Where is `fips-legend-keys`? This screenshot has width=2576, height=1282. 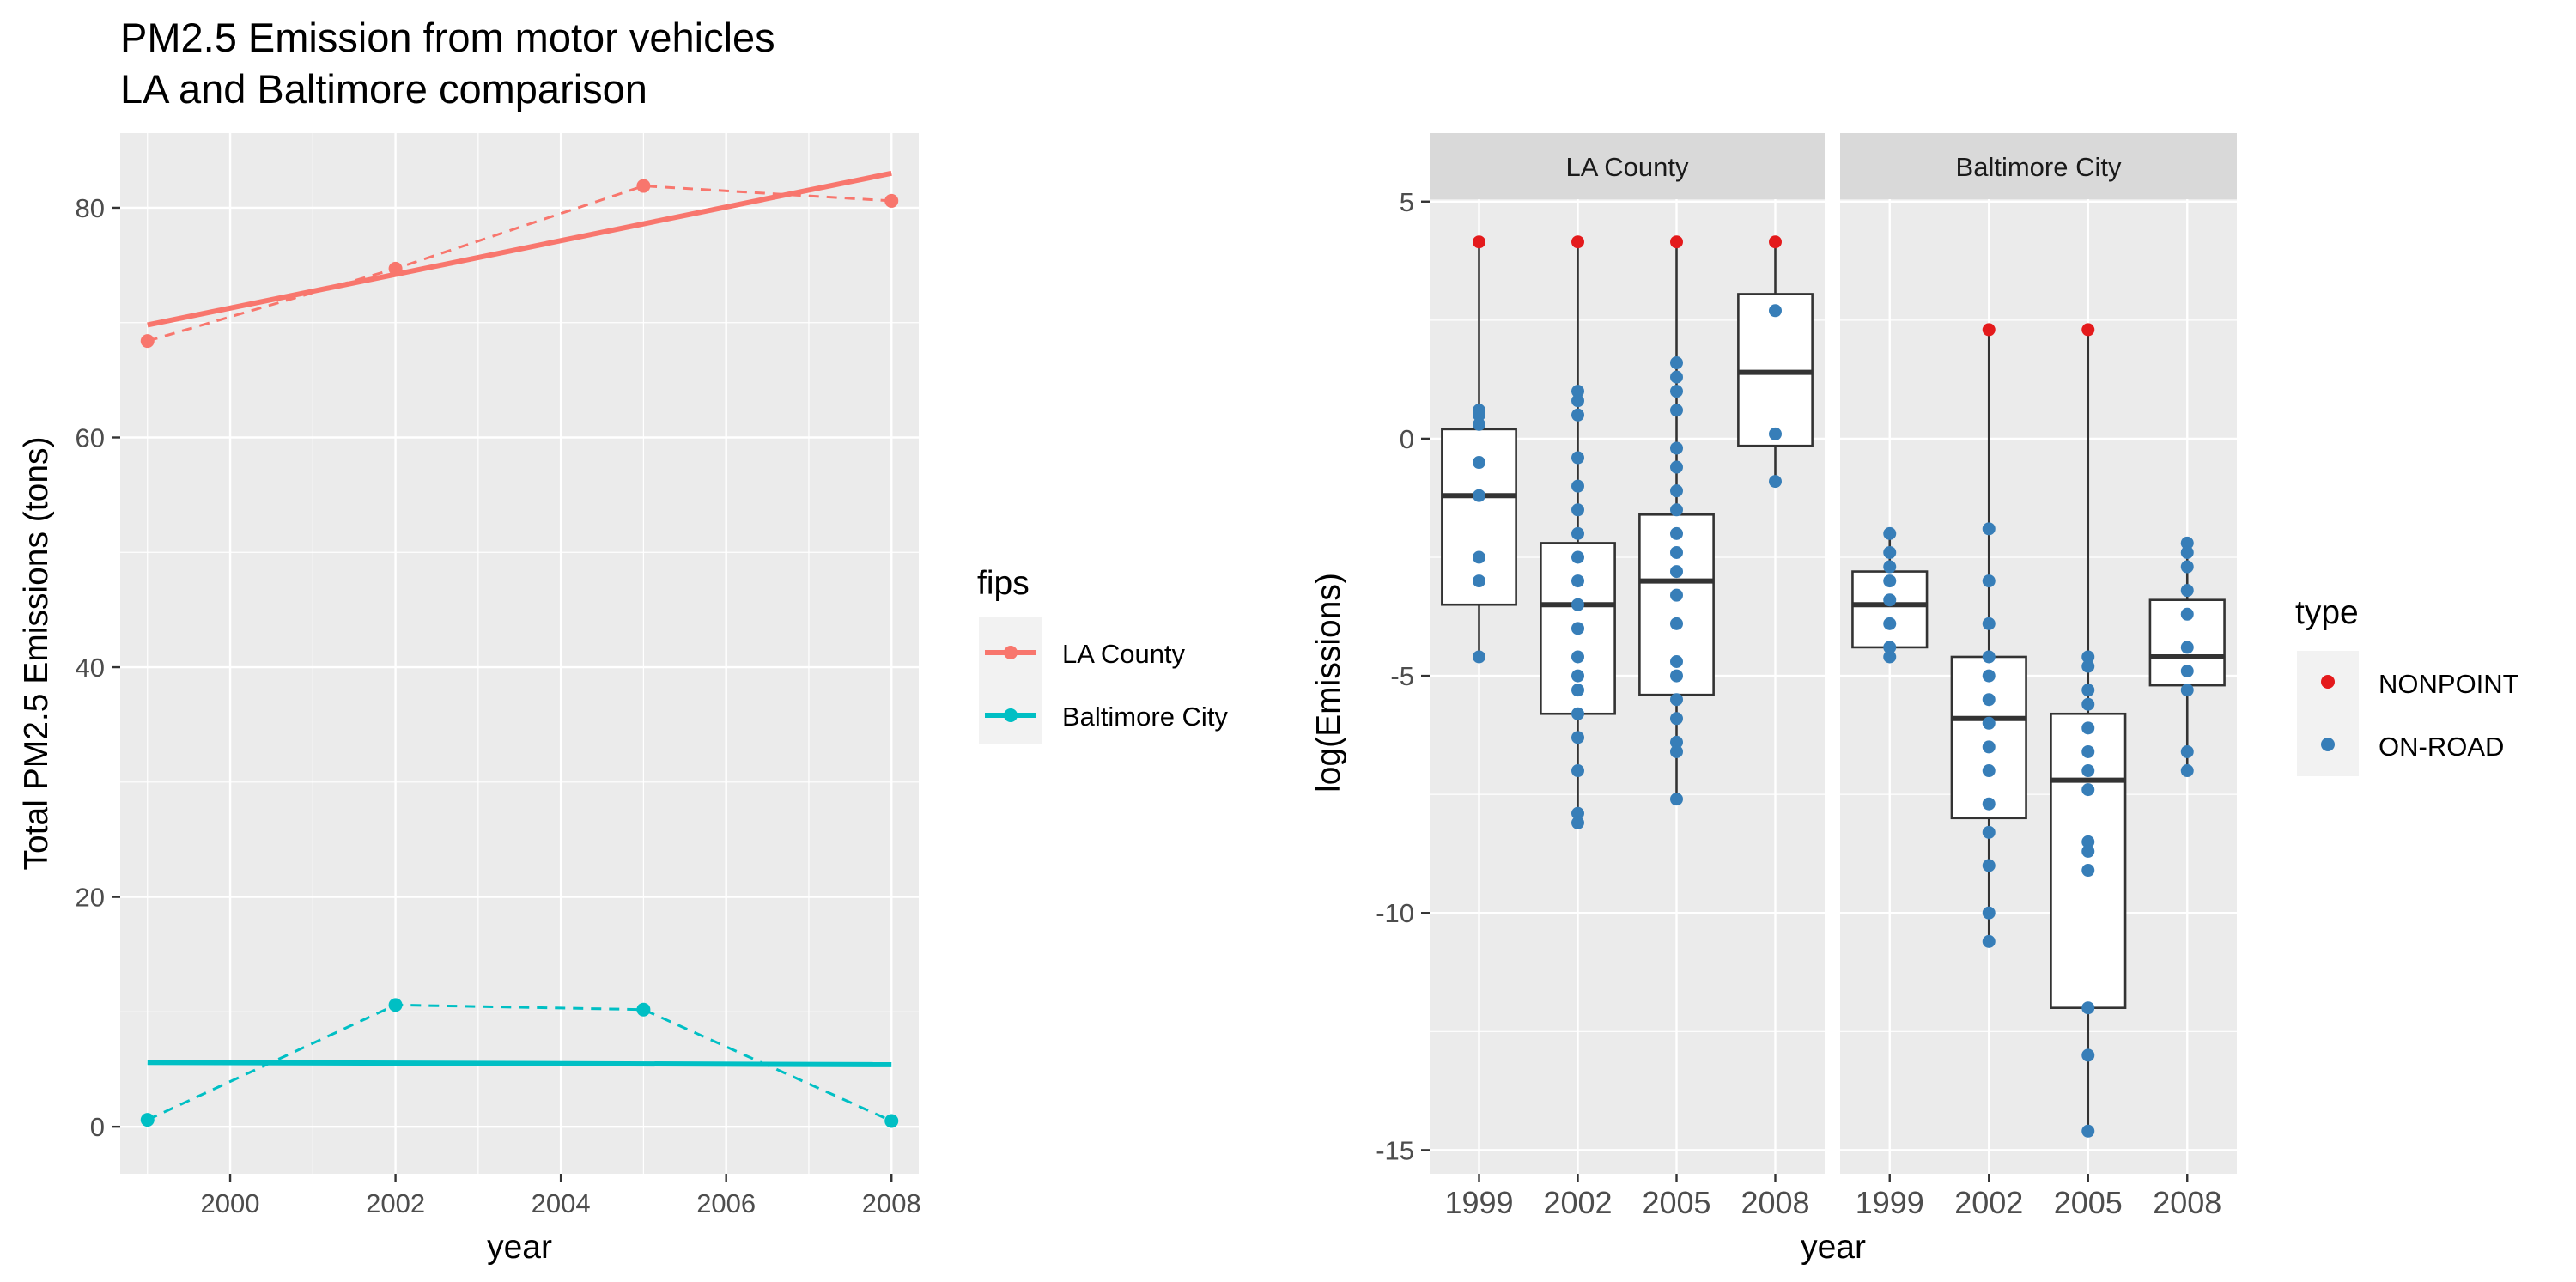 fips-legend-keys is located at coordinates (1010, 684).